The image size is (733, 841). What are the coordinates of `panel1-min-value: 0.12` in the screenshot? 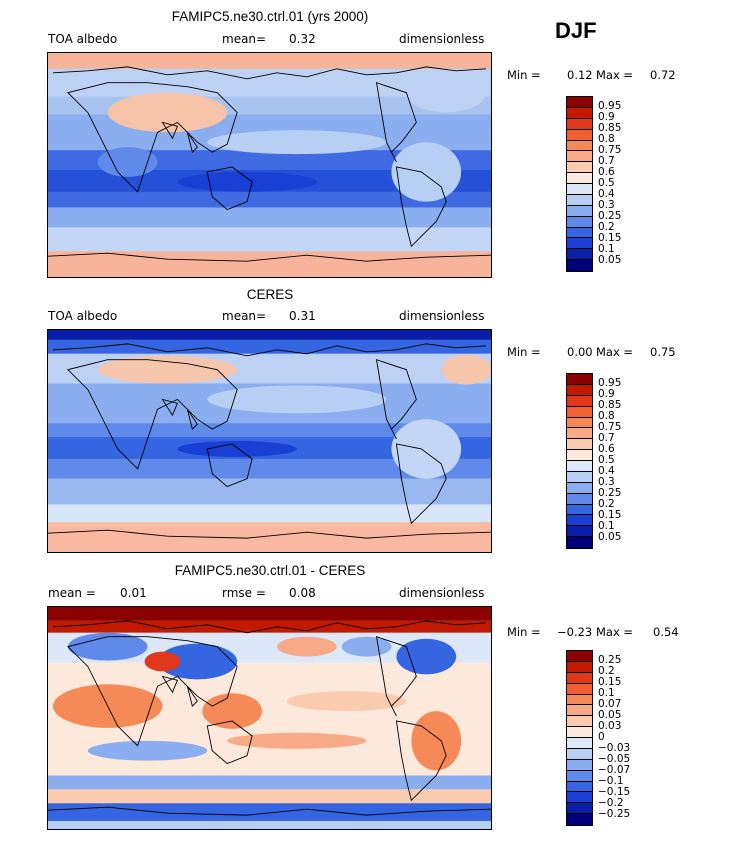 It's located at (580, 75).